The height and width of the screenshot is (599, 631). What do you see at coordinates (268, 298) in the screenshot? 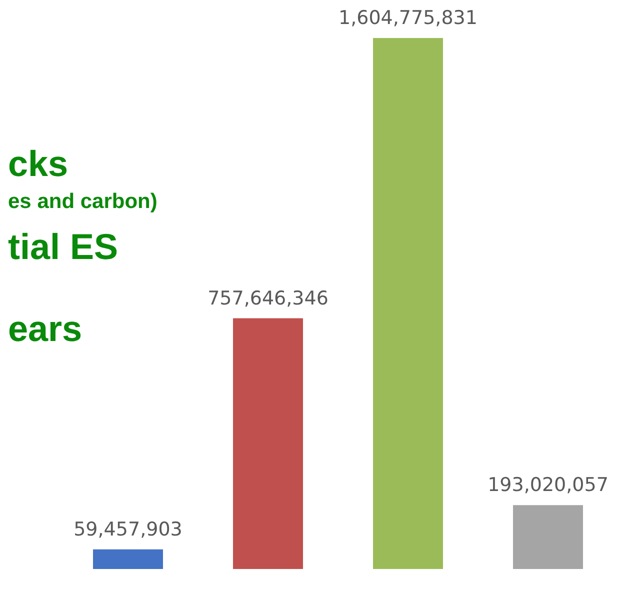
I see `data-label: 757,646,346` at bounding box center [268, 298].